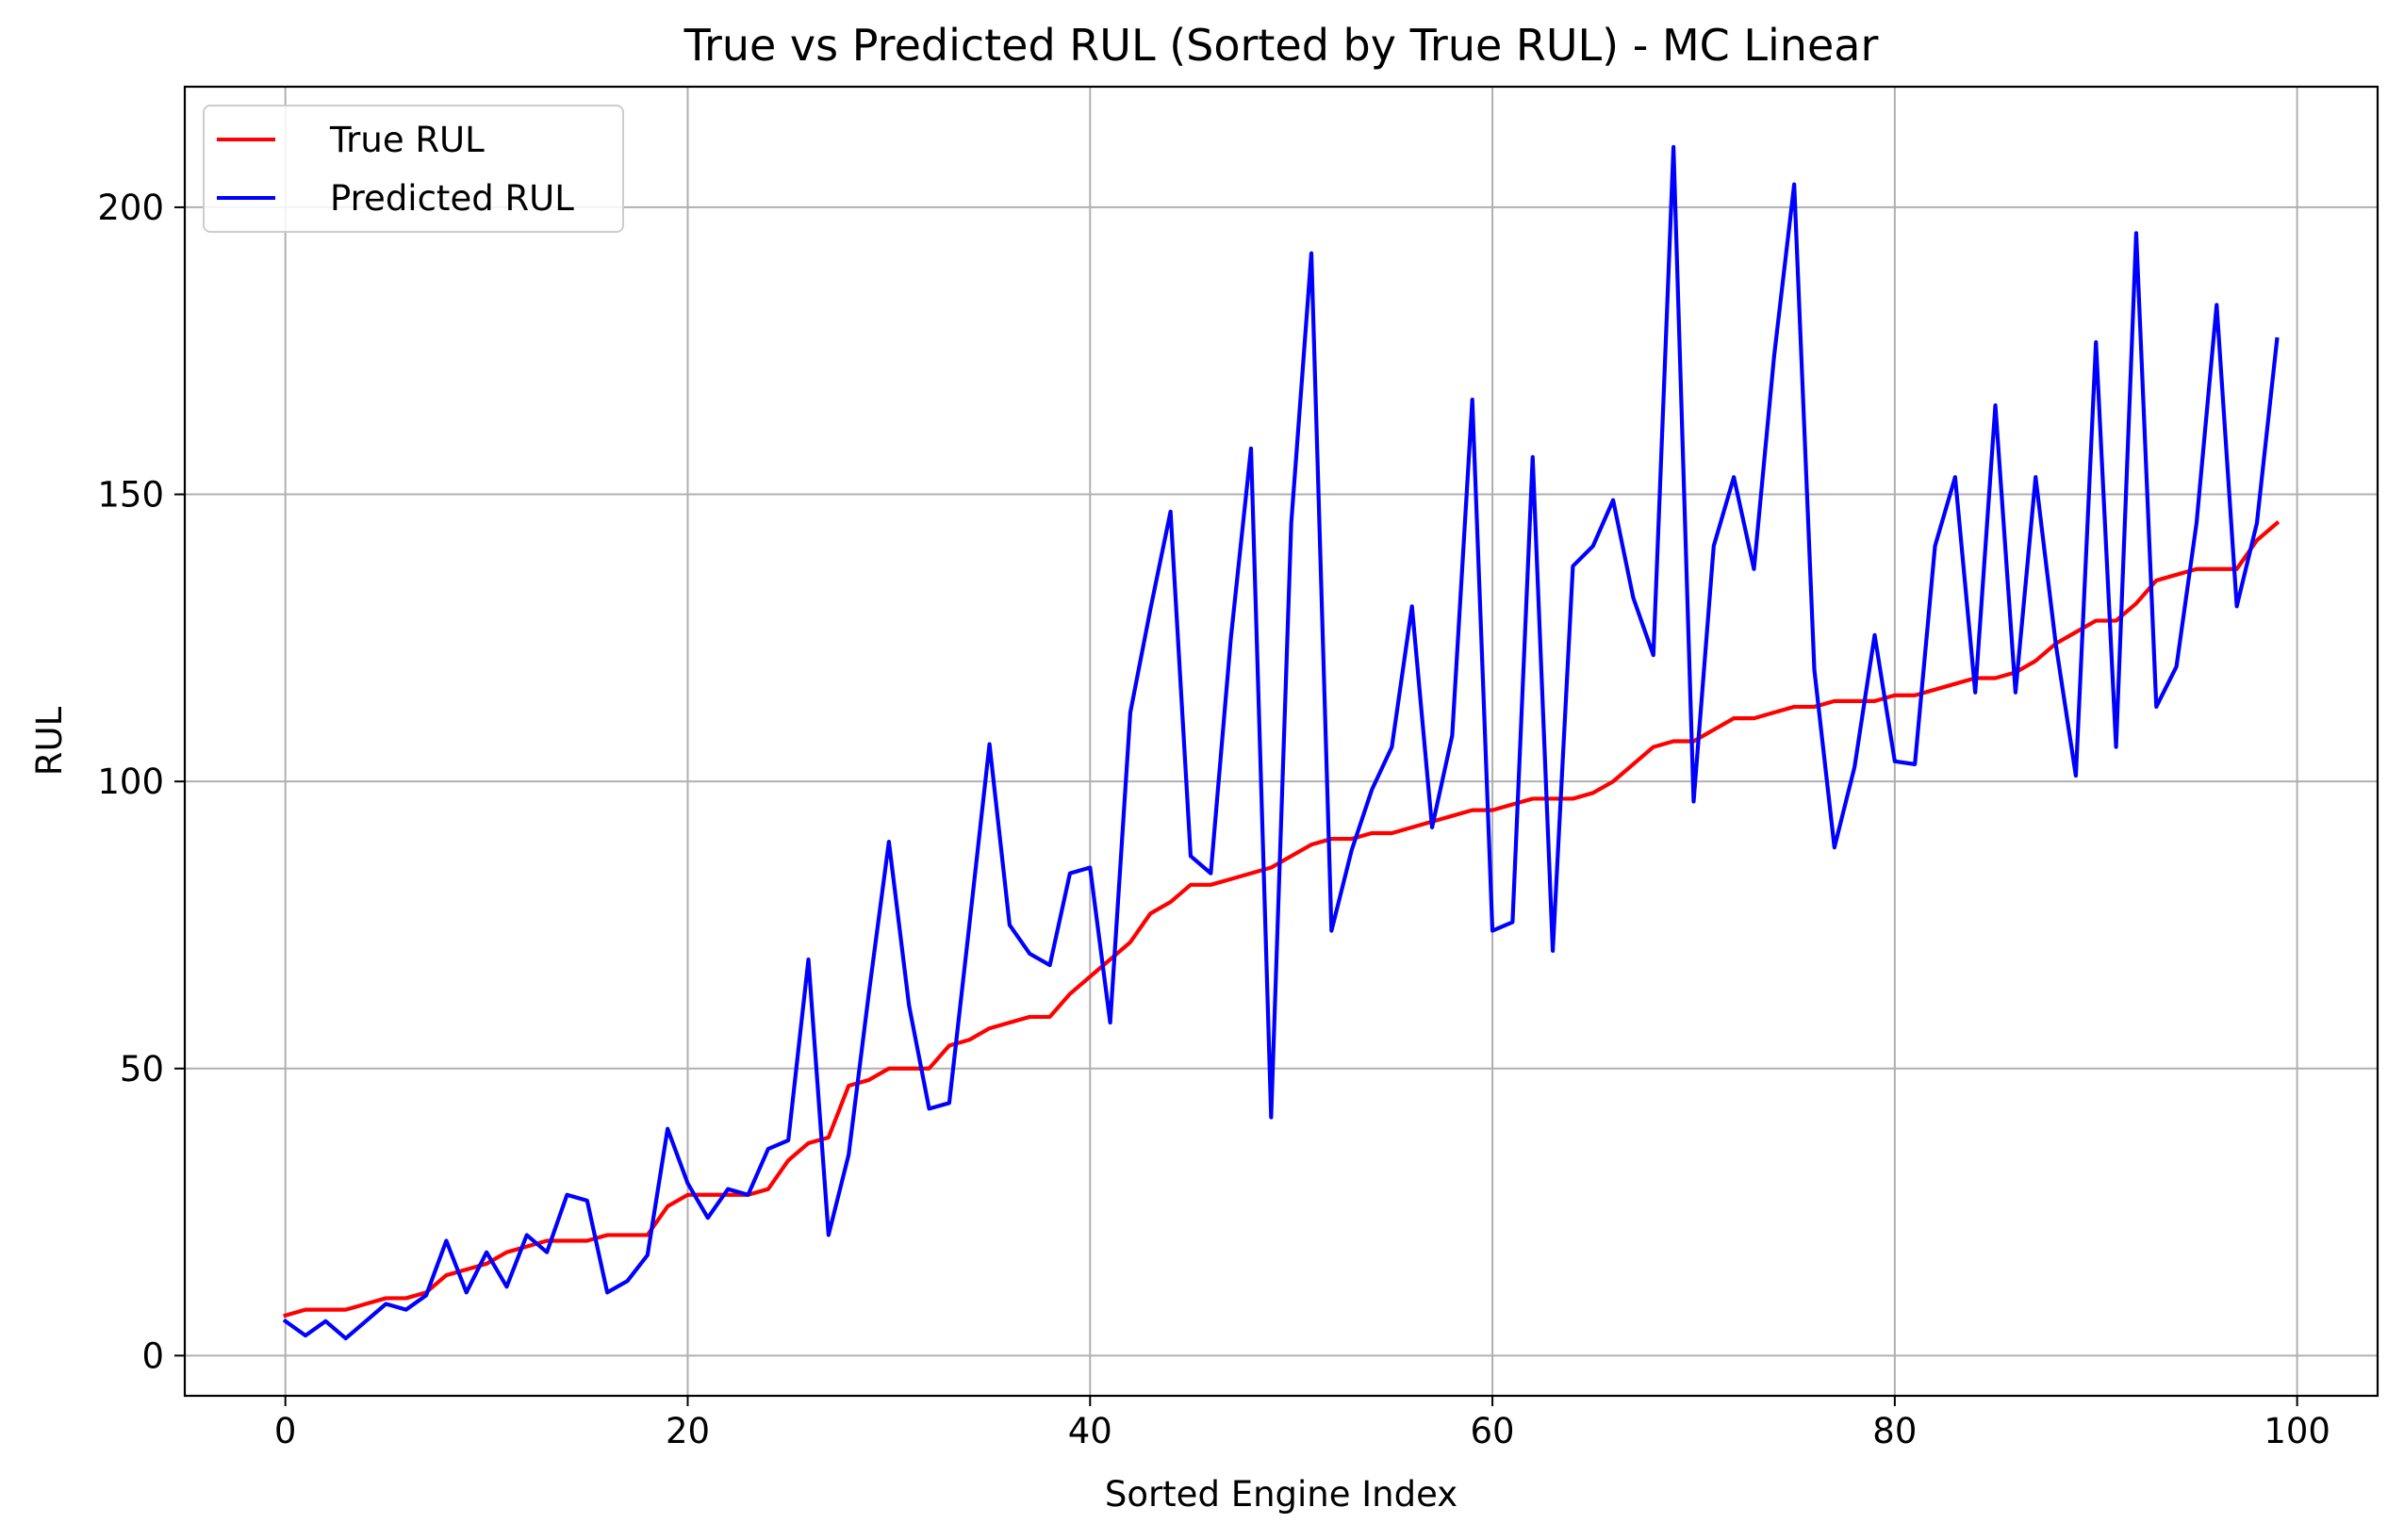  What do you see at coordinates (1894, 1431) in the screenshot?
I see `x-tick-label: 80` at bounding box center [1894, 1431].